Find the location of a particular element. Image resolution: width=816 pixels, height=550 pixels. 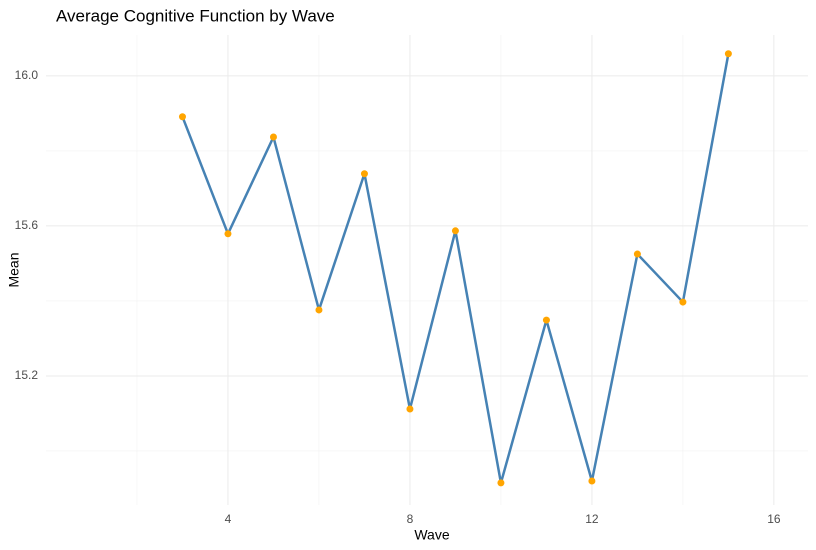

y-tick-label: 15.2 is located at coordinates (27, 375).